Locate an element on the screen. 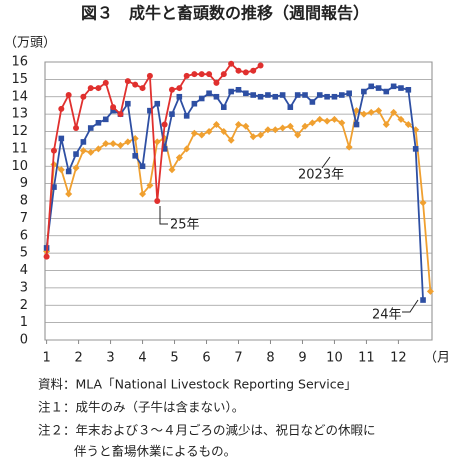  y-tick-label: 2 is located at coordinates (24, 305).